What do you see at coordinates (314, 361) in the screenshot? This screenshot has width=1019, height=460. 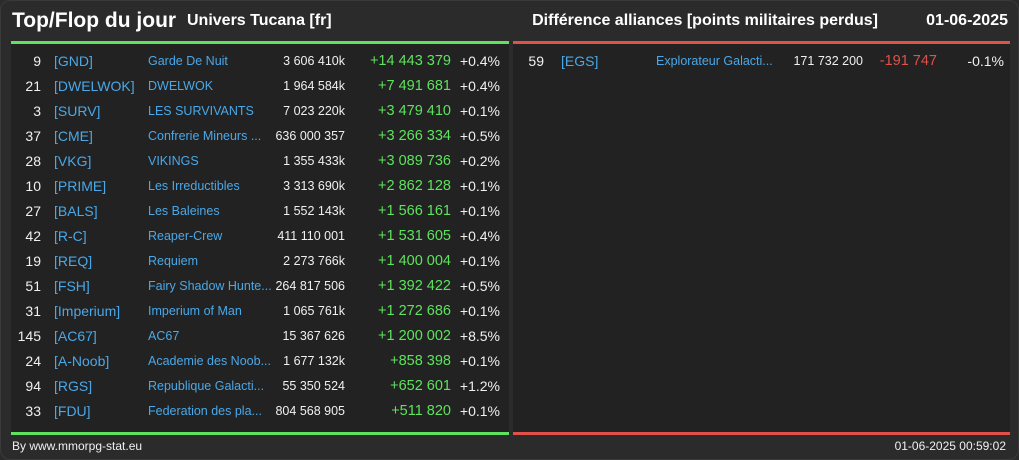 I see `points-cell: 1 677 132k` at bounding box center [314, 361].